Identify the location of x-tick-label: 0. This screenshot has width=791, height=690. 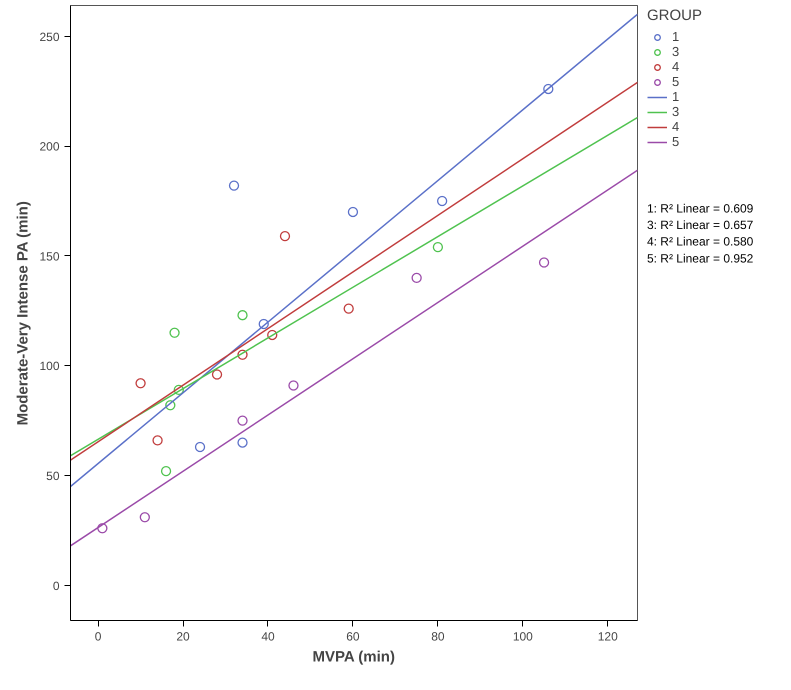
(98, 637).